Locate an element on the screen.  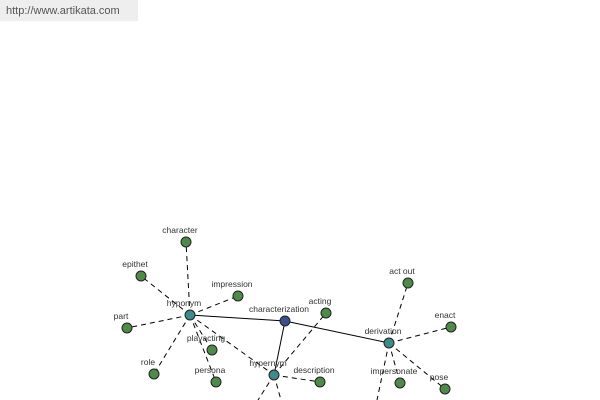
header-url: http://www.artikata.com is located at coordinates (63, 11).